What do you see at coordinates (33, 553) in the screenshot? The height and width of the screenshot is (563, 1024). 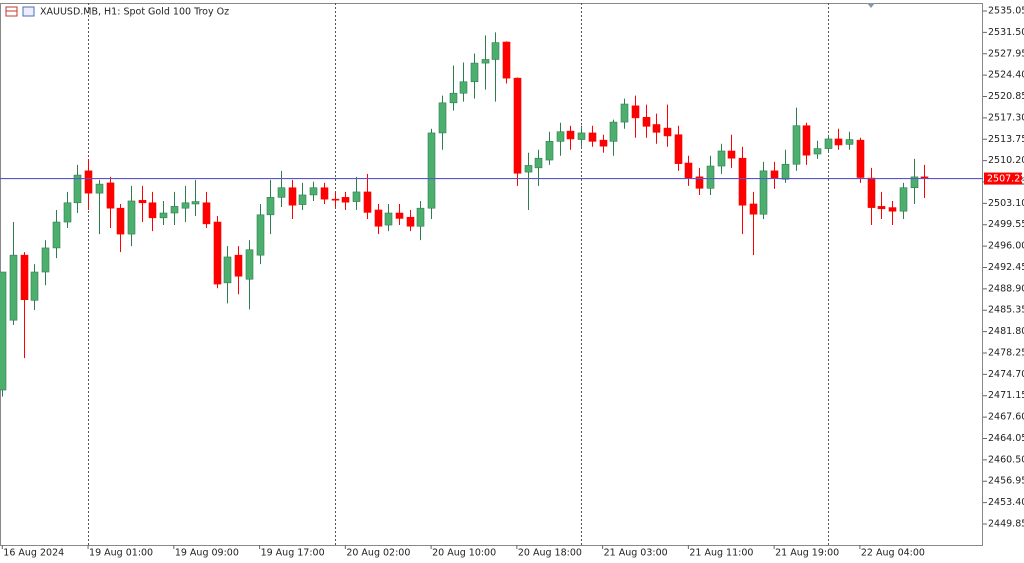 I see `x-tick-label: 16 Aug 2024` at bounding box center [33, 553].